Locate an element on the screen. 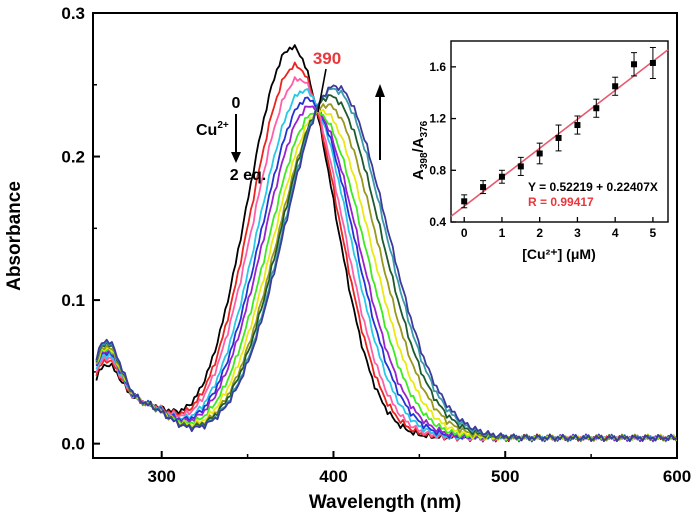 The height and width of the screenshot is (529, 698). end-equivalents-label: 2 eq. is located at coordinates (248, 175).